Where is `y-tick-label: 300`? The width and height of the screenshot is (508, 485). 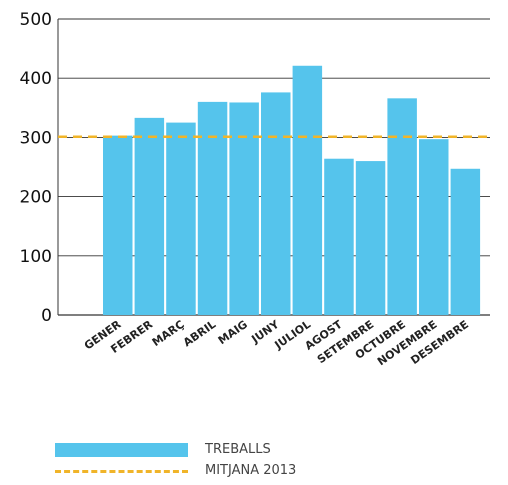 y-tick-label: 300 is located at coordinates (36, 138).